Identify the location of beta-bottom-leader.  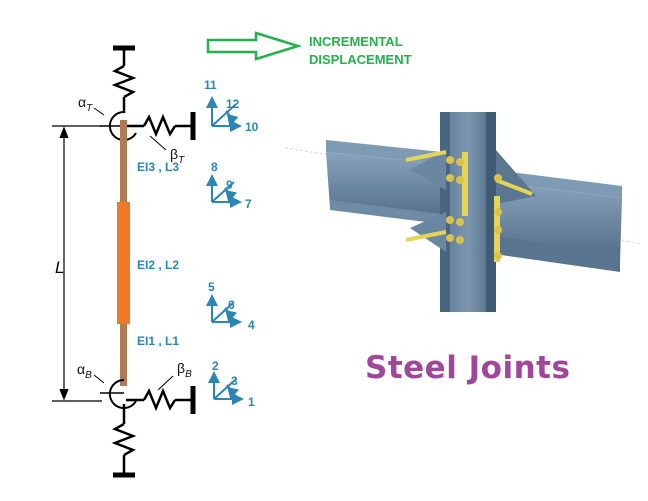
(165, 383).